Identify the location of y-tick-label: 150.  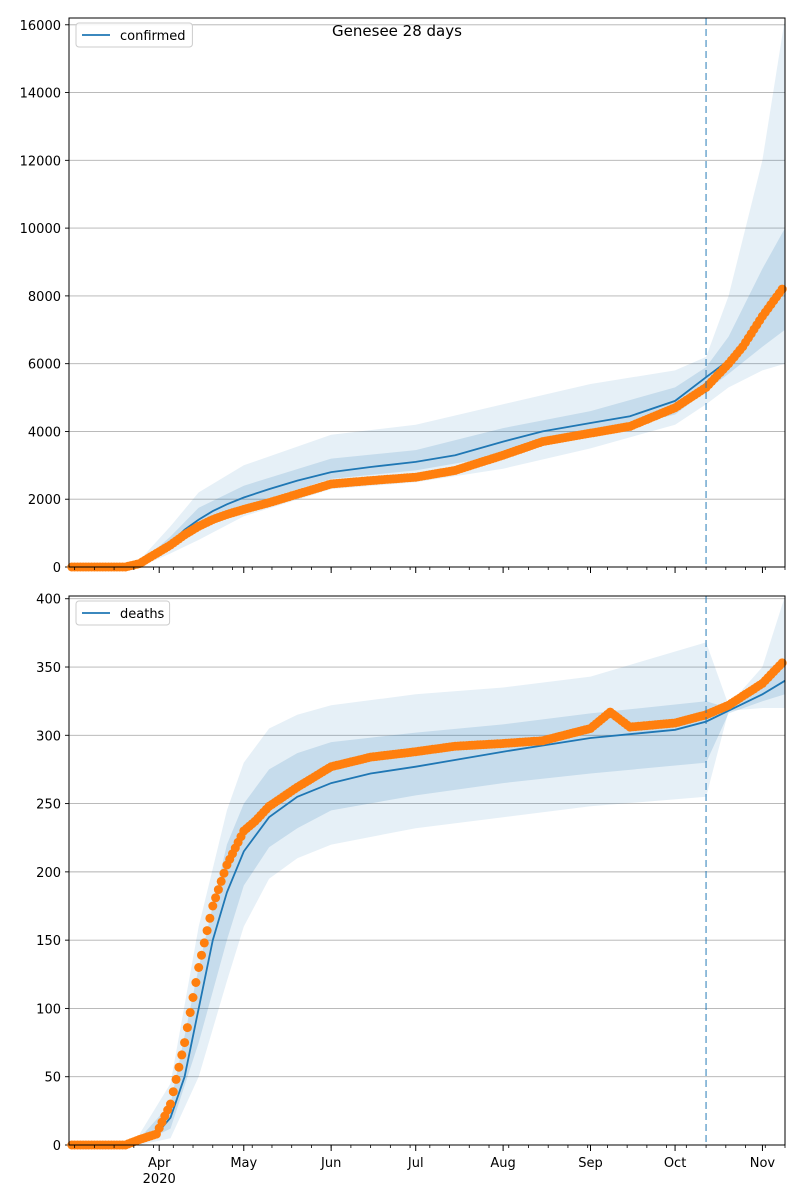
(48, 941).